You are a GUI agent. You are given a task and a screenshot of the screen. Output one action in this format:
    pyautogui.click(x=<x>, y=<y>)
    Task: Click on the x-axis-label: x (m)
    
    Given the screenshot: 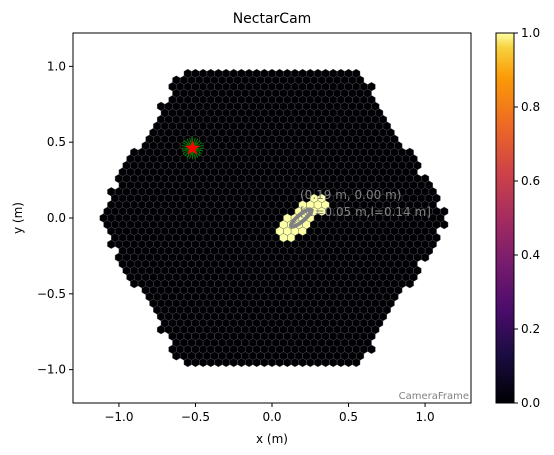 What is the action you would take?
    pyautogui.click(x=272, y=439)
    